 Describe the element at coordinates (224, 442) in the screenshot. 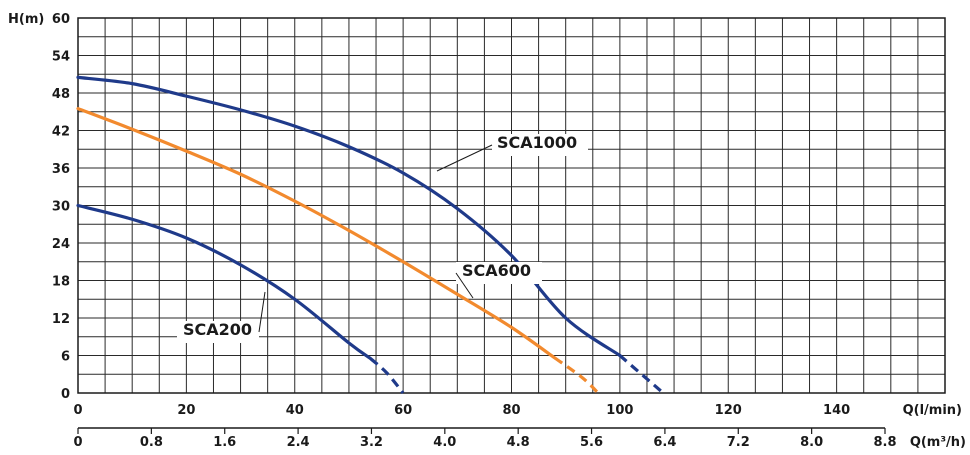

I see `x2-tick-label: 1.6` at that location.